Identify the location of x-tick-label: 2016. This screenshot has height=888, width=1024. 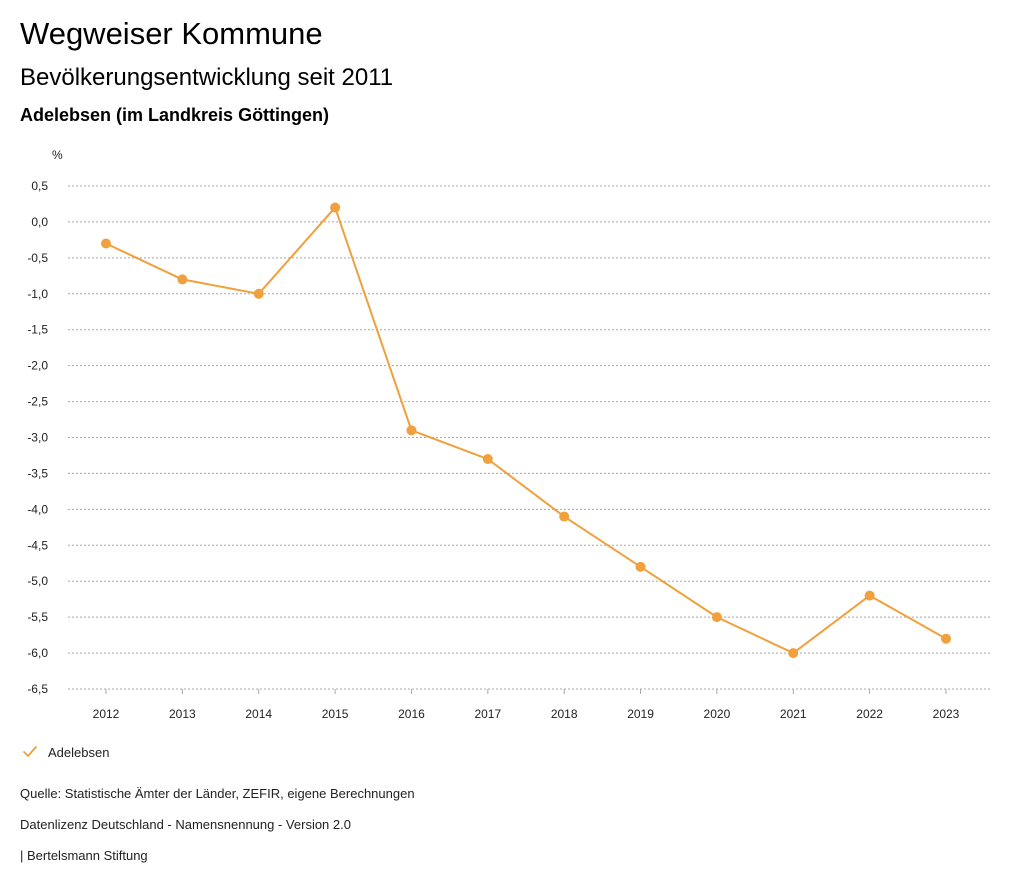
(411, 714).